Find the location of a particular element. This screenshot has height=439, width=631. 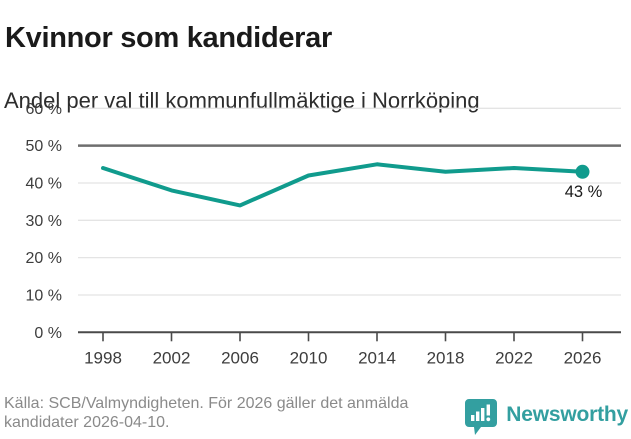

newsworthy-logo: Newsworthy is located at coordinates (546, 417).